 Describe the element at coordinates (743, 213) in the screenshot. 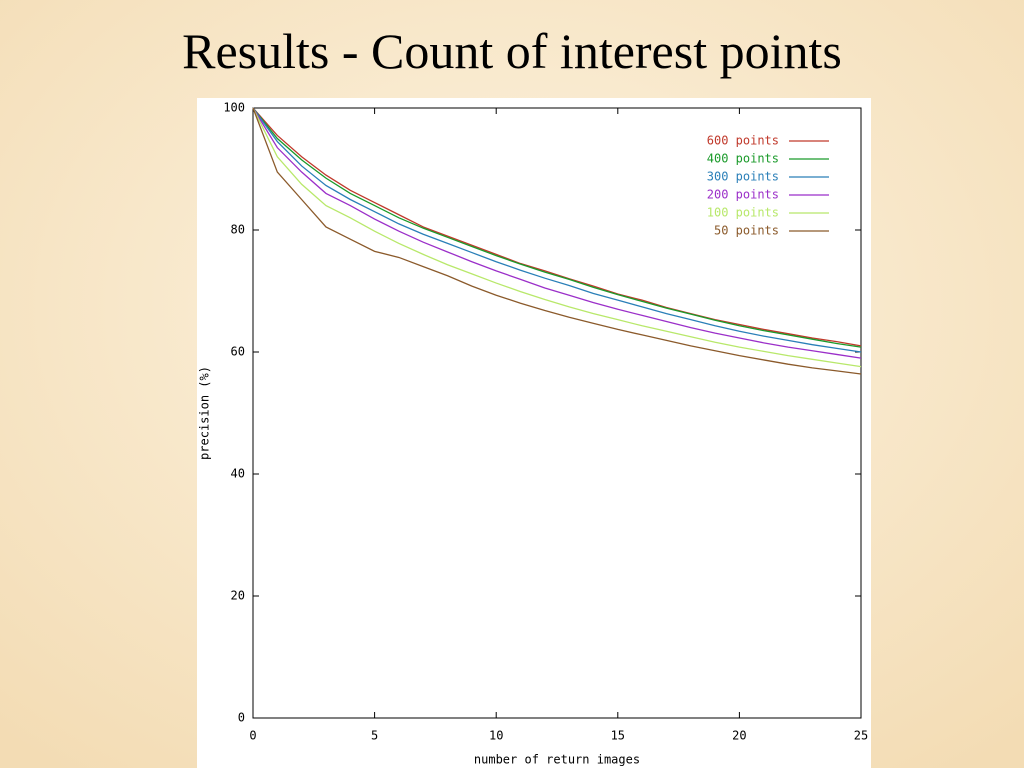

I see `legend-label: 100 points` at that location.